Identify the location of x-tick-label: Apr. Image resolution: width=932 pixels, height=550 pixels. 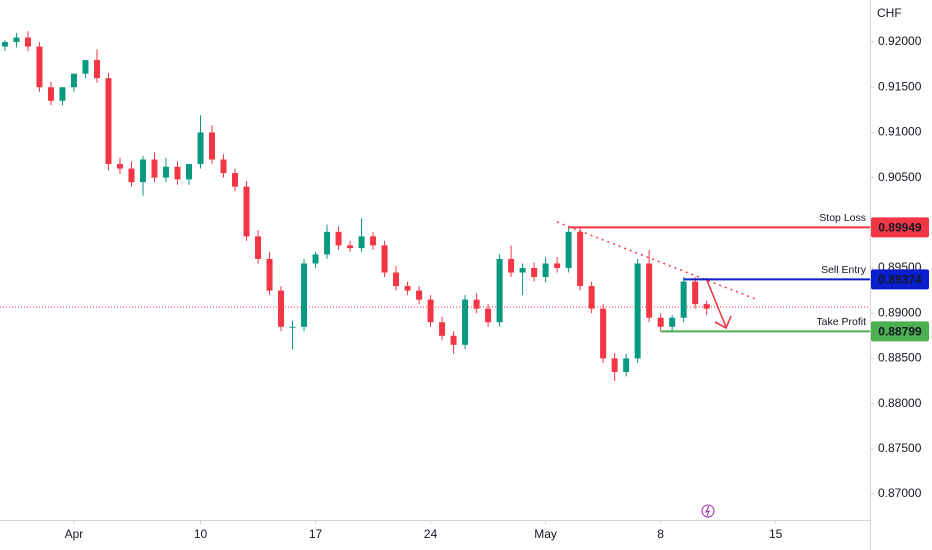
(74, 534).